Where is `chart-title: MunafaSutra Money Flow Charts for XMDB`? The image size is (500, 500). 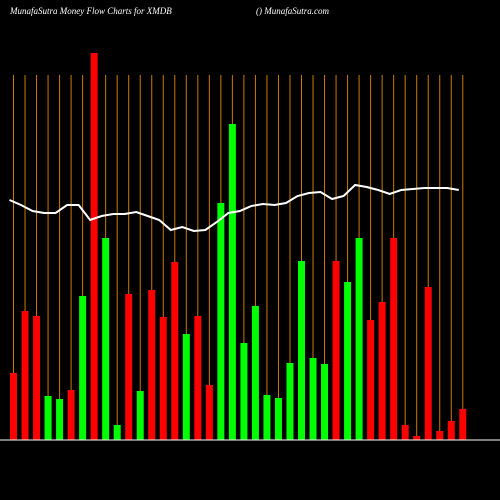 chart-title: MunafaSutra Money Flow Charts for XMDB is located at coordinates (90, 11).